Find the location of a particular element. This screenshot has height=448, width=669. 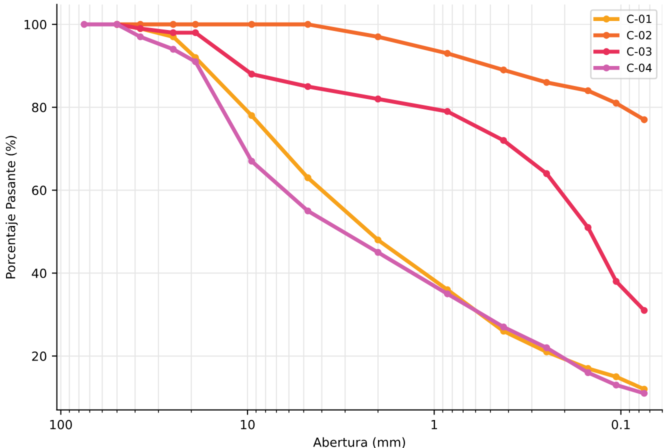

x-tick-label: 0.1 is located at coordinates (621, 425).